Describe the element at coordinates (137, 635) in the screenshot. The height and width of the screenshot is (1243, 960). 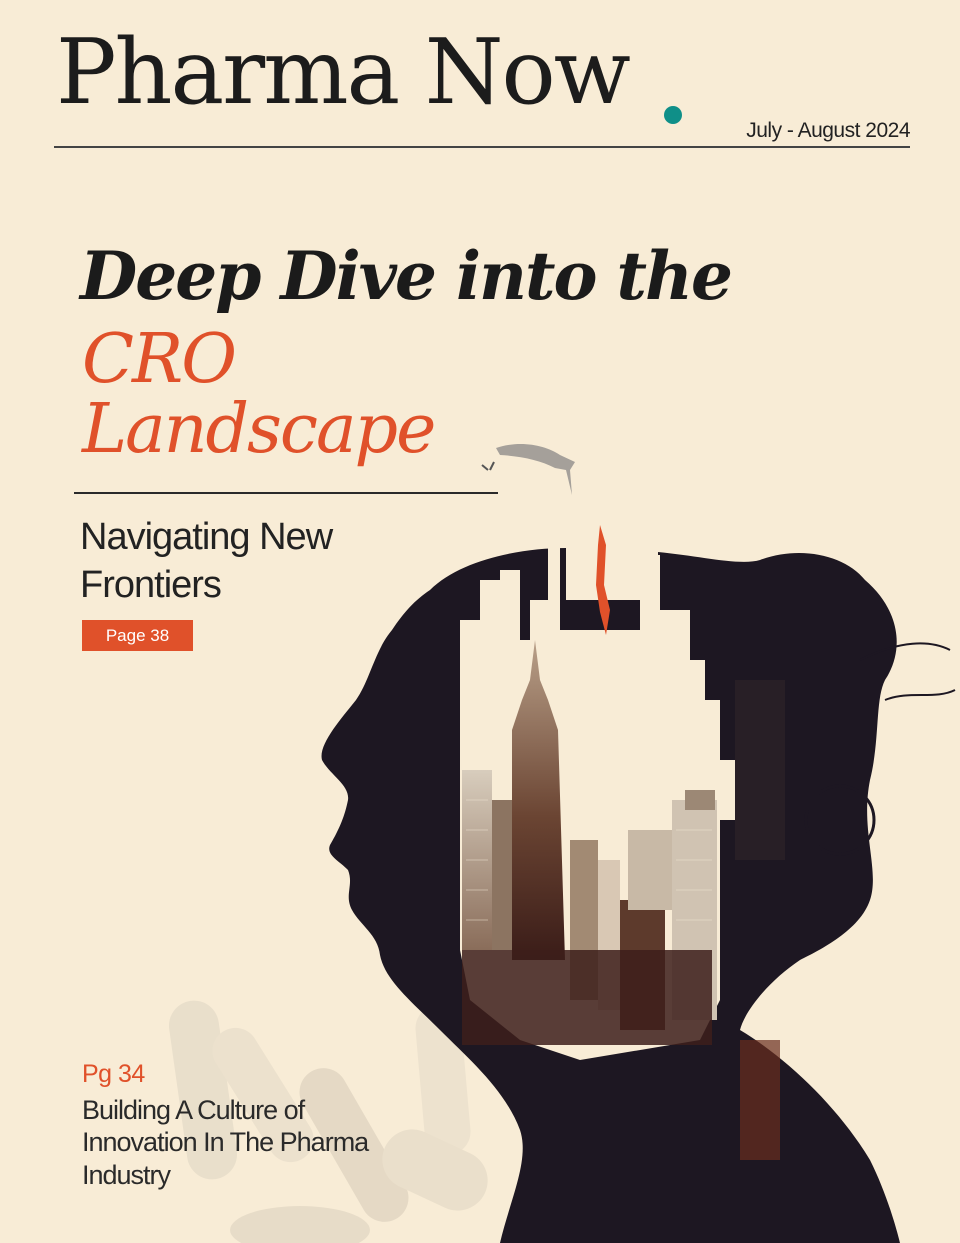
I see `cover-story-page-link: Page 38` at that location.